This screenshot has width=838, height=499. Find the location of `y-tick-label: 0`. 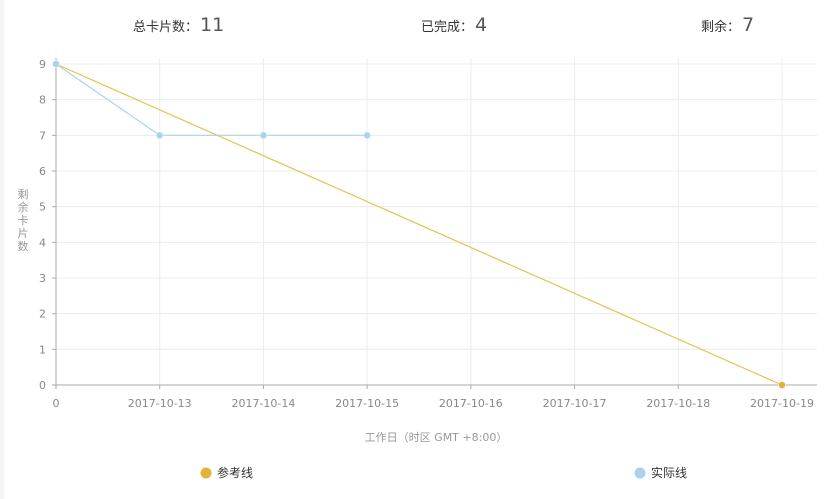

y-tick-label: 0 is located at coordinates (42, 385).